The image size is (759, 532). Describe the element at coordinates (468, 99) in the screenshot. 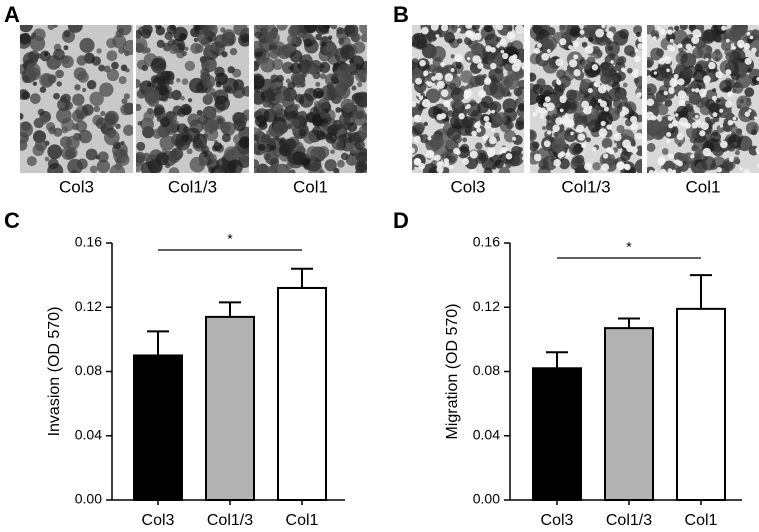

I see `micrograph` at that location.